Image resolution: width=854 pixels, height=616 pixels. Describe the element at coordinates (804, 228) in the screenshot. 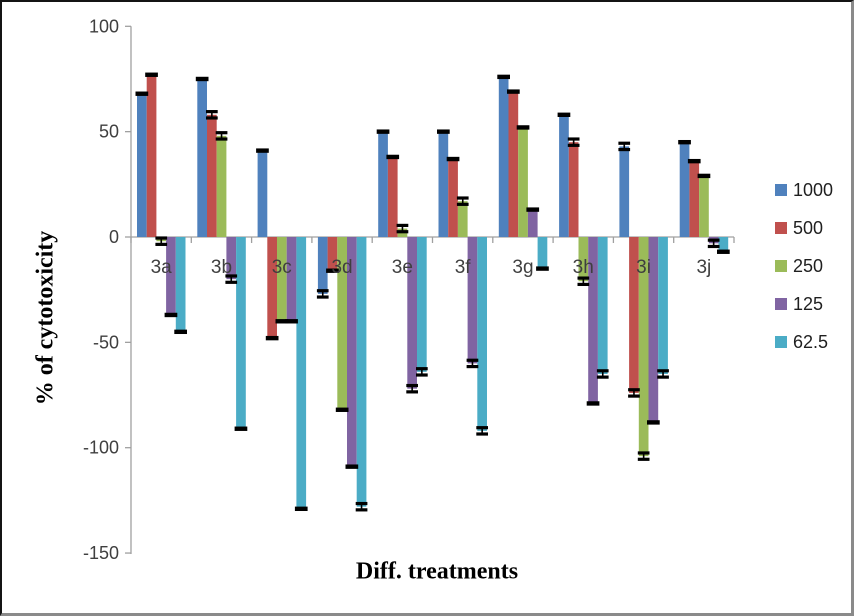

I see `legend-item-500: 500` at that location.